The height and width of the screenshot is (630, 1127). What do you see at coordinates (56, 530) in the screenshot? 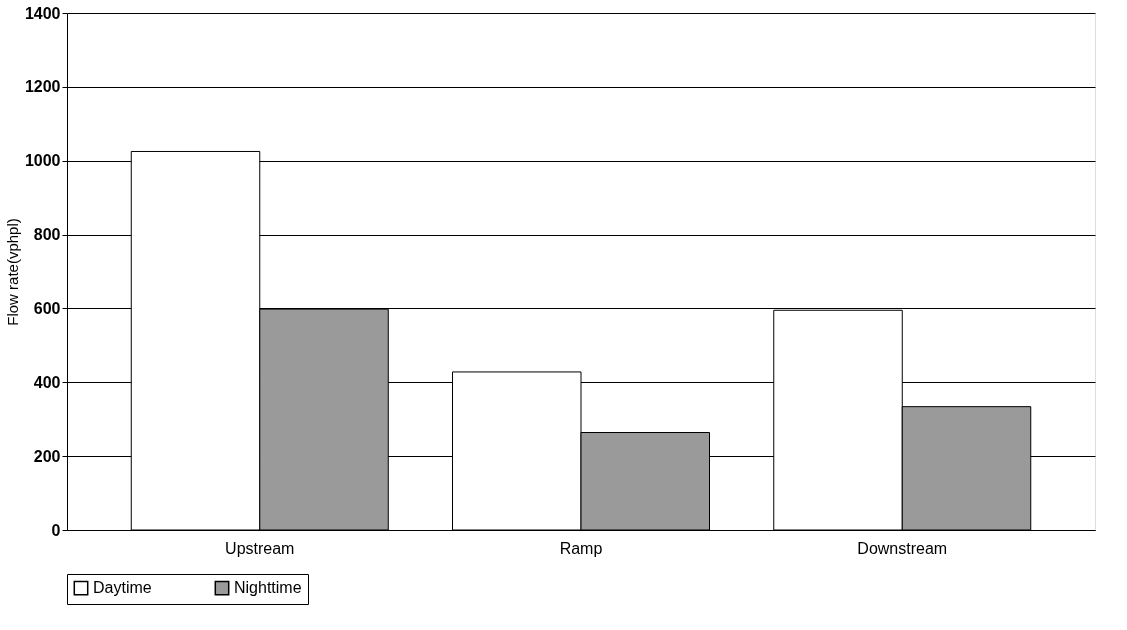
I see `y-tick-label: 0` at bounding box center [56, 530].